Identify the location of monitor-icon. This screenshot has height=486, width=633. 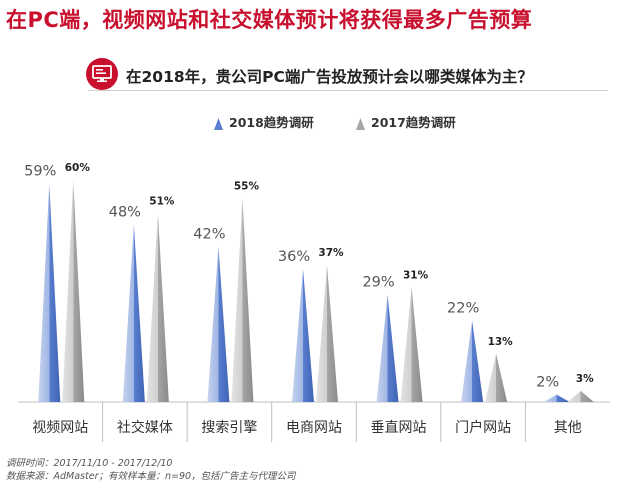
(102, 73).